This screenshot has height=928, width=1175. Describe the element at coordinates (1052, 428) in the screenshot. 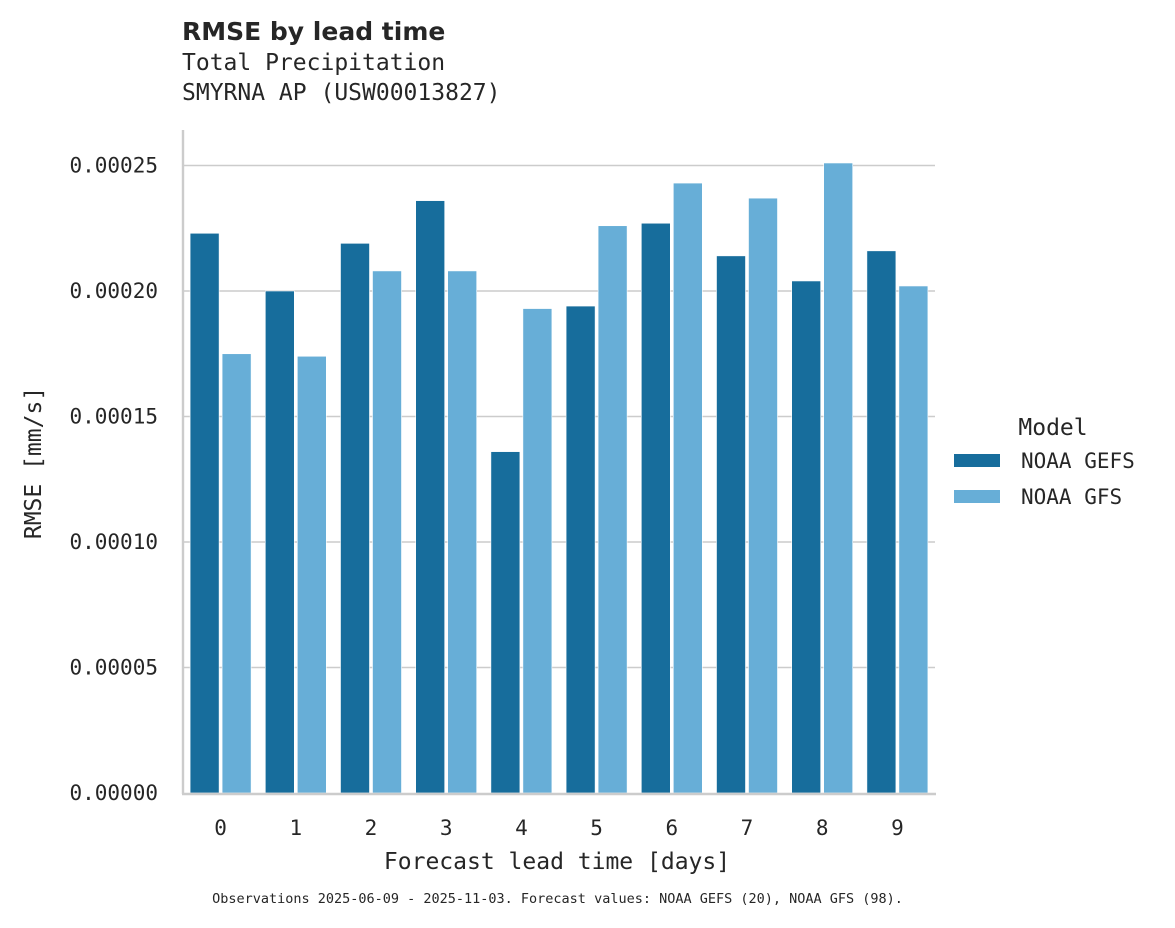

I see `legend-title: Model` at that location.